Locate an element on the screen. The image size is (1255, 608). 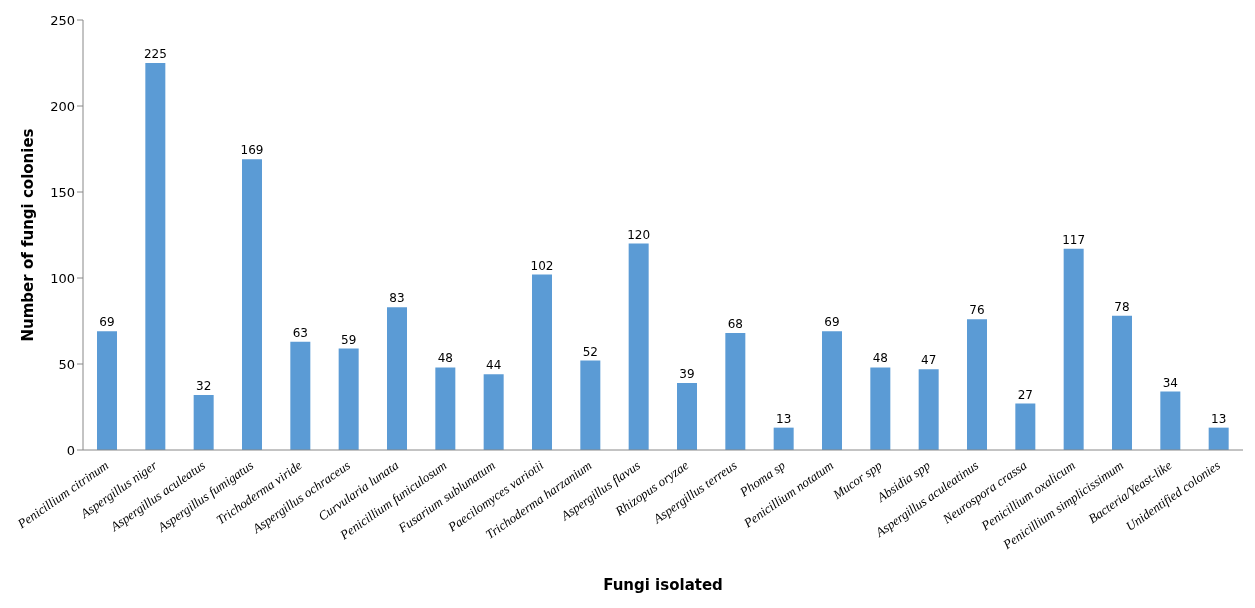
y-tick-label: 0 is located at coordinates (70, 450).